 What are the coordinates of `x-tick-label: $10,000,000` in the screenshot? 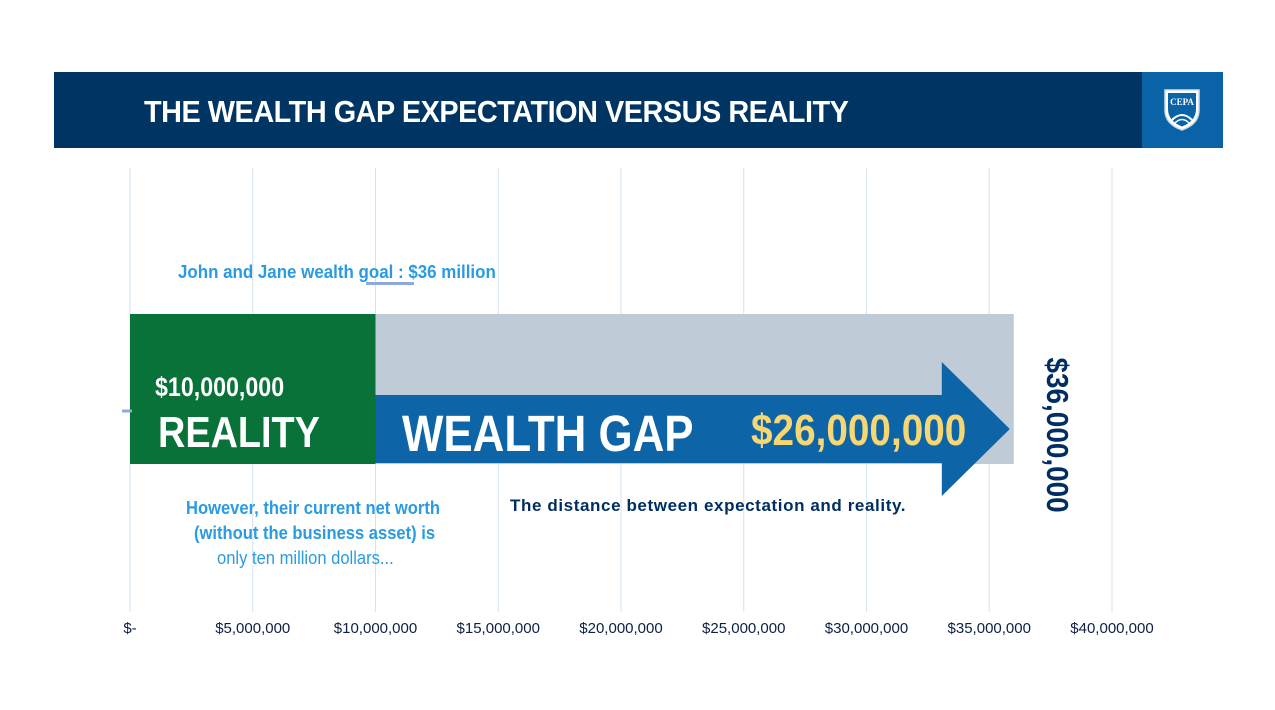 It's located at (375, 628).